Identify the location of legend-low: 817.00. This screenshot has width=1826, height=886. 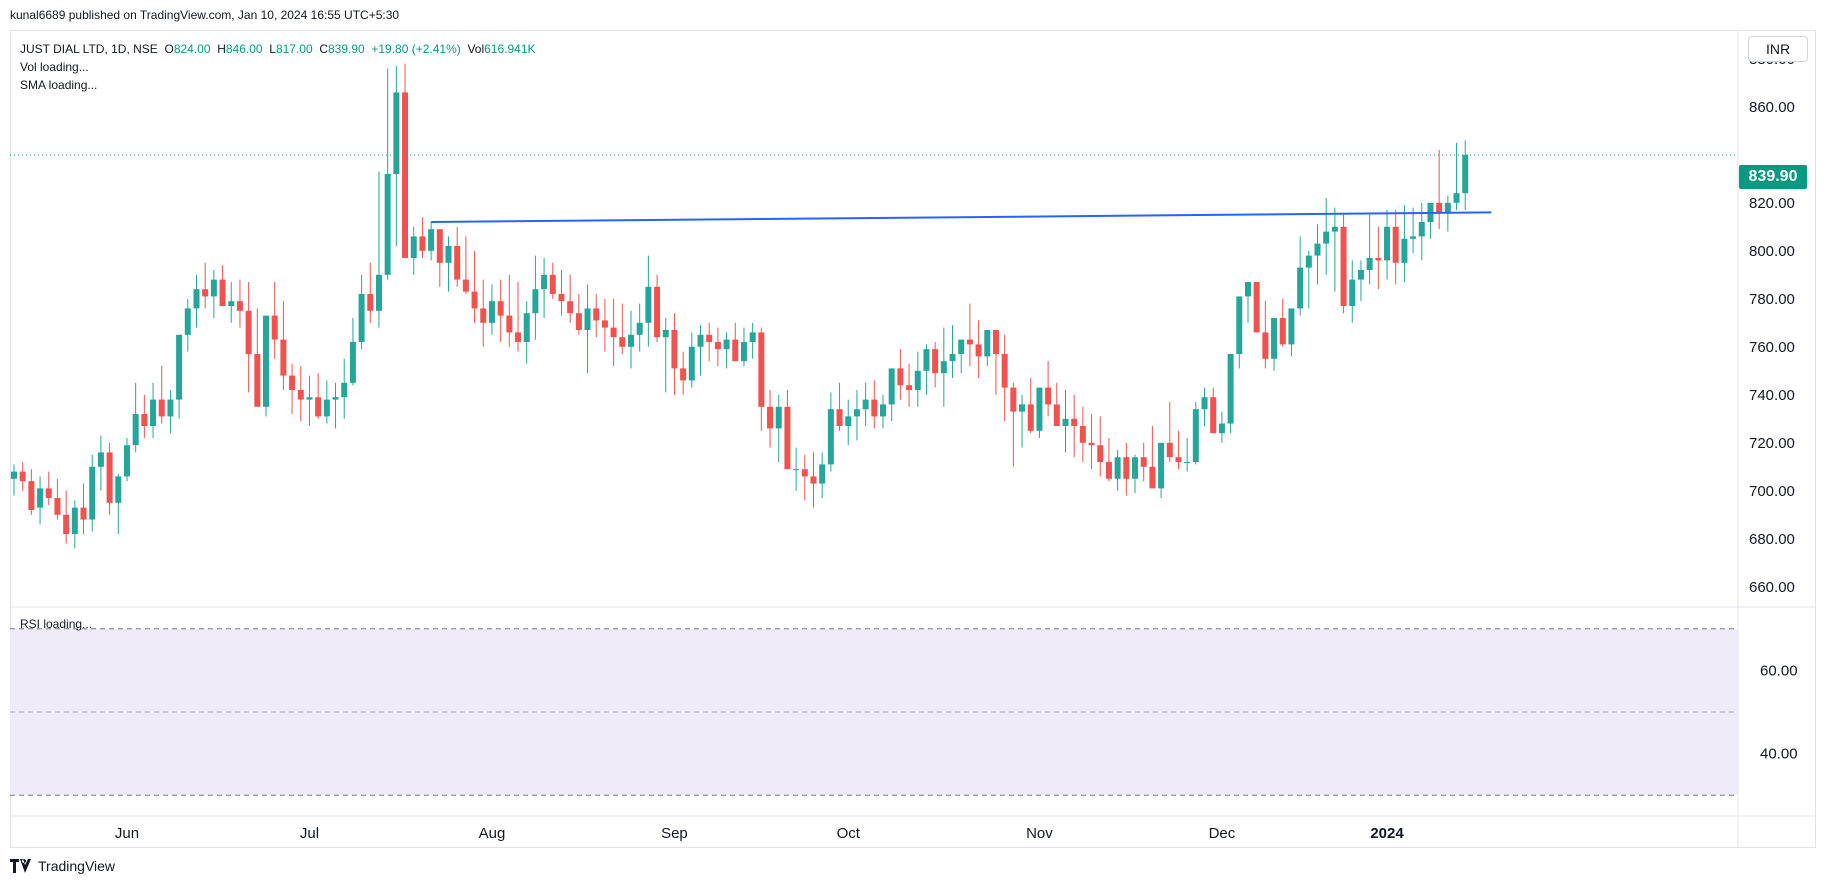
(294, 49).